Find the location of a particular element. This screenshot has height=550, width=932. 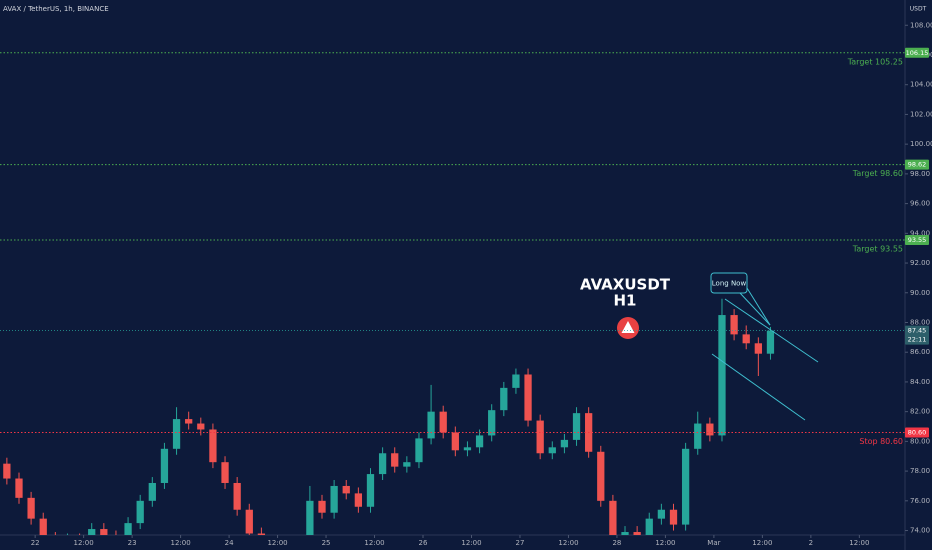

y-tick-label: 86.00 is located at coordinates (920, 352).